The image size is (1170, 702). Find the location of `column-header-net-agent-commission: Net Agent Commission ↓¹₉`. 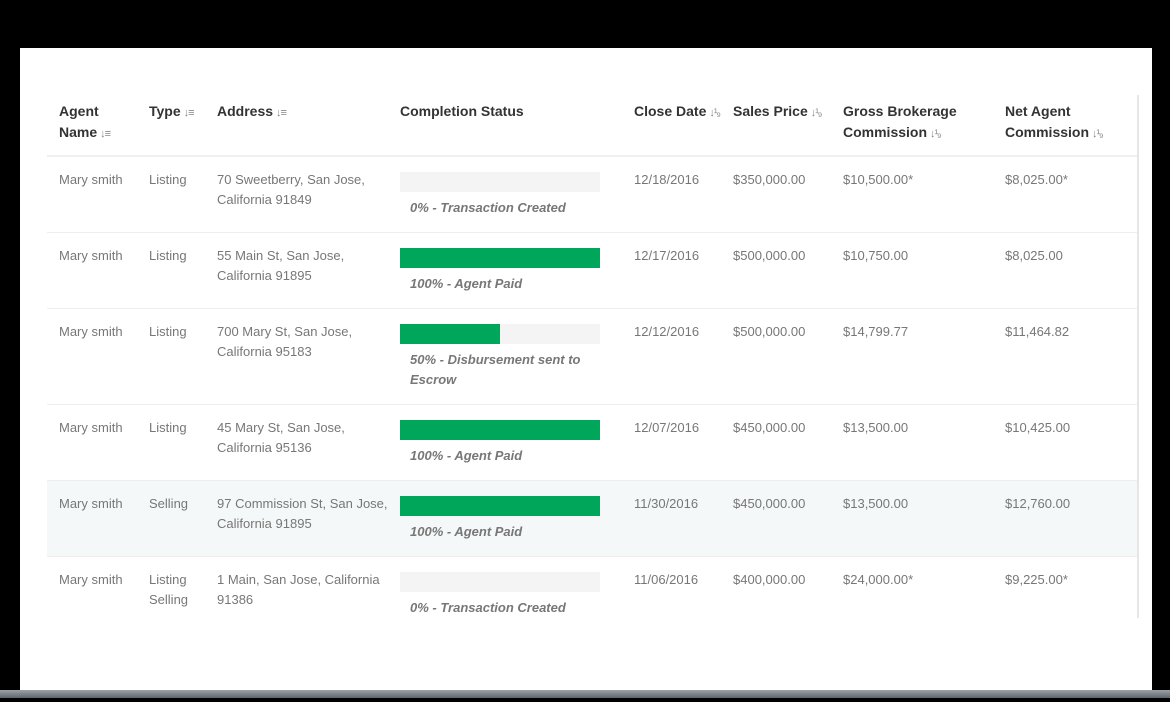

column-header-net-agent-commission: Net Agent Commission ↓¹₉ is located at coordinates (1065, 126).